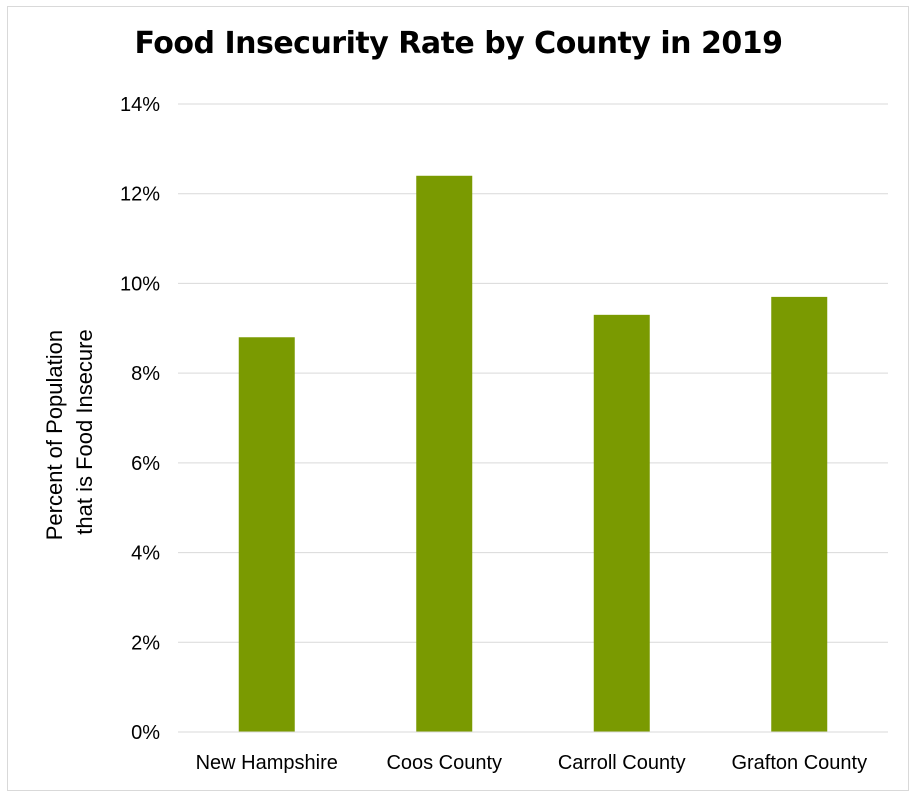  Describe the element at coordinates (622, 763) in the screenshot. I see `x-category-label: Carroll County` at that location.